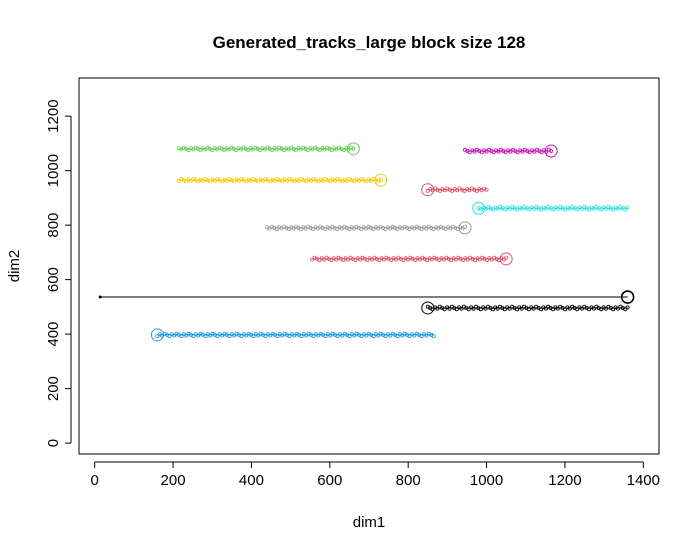 The width and height of the screenshot is (700, 550). Describe the element at coordinates (173, 480) in the screenshot. I see `x-tick-label: 200` at that location.